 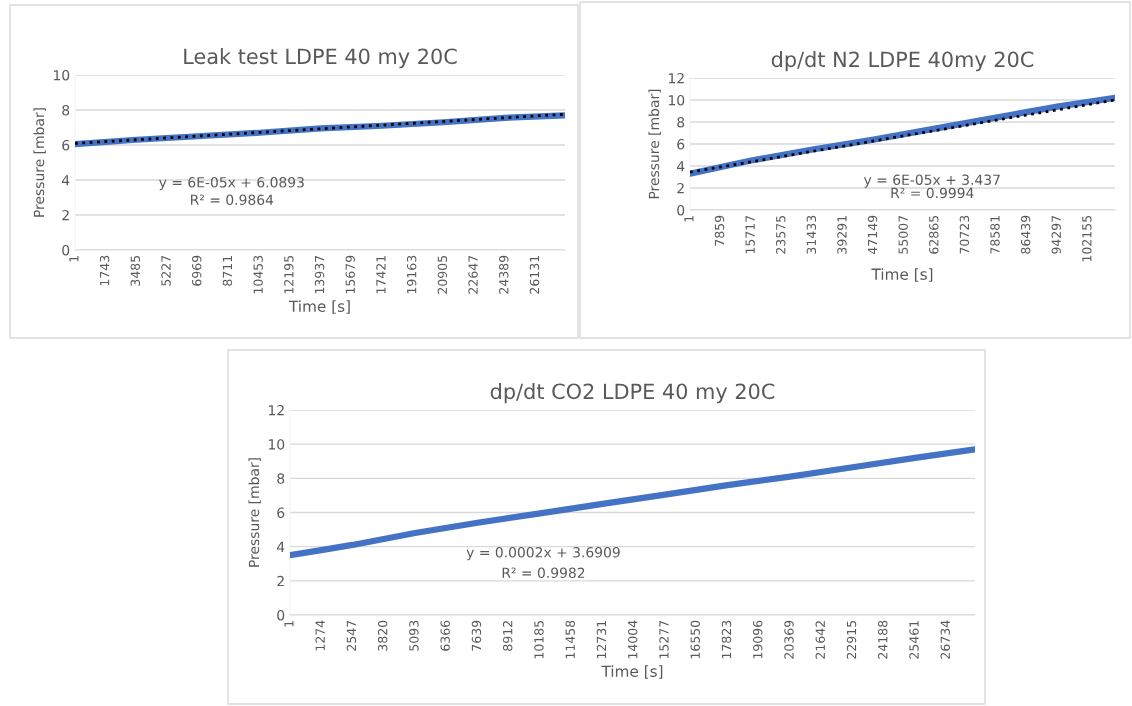 What do you see at coordinates (1056, 234) in the screenshot?
I see `x-tick-label: 94297` at bounding box center [1056, 234].